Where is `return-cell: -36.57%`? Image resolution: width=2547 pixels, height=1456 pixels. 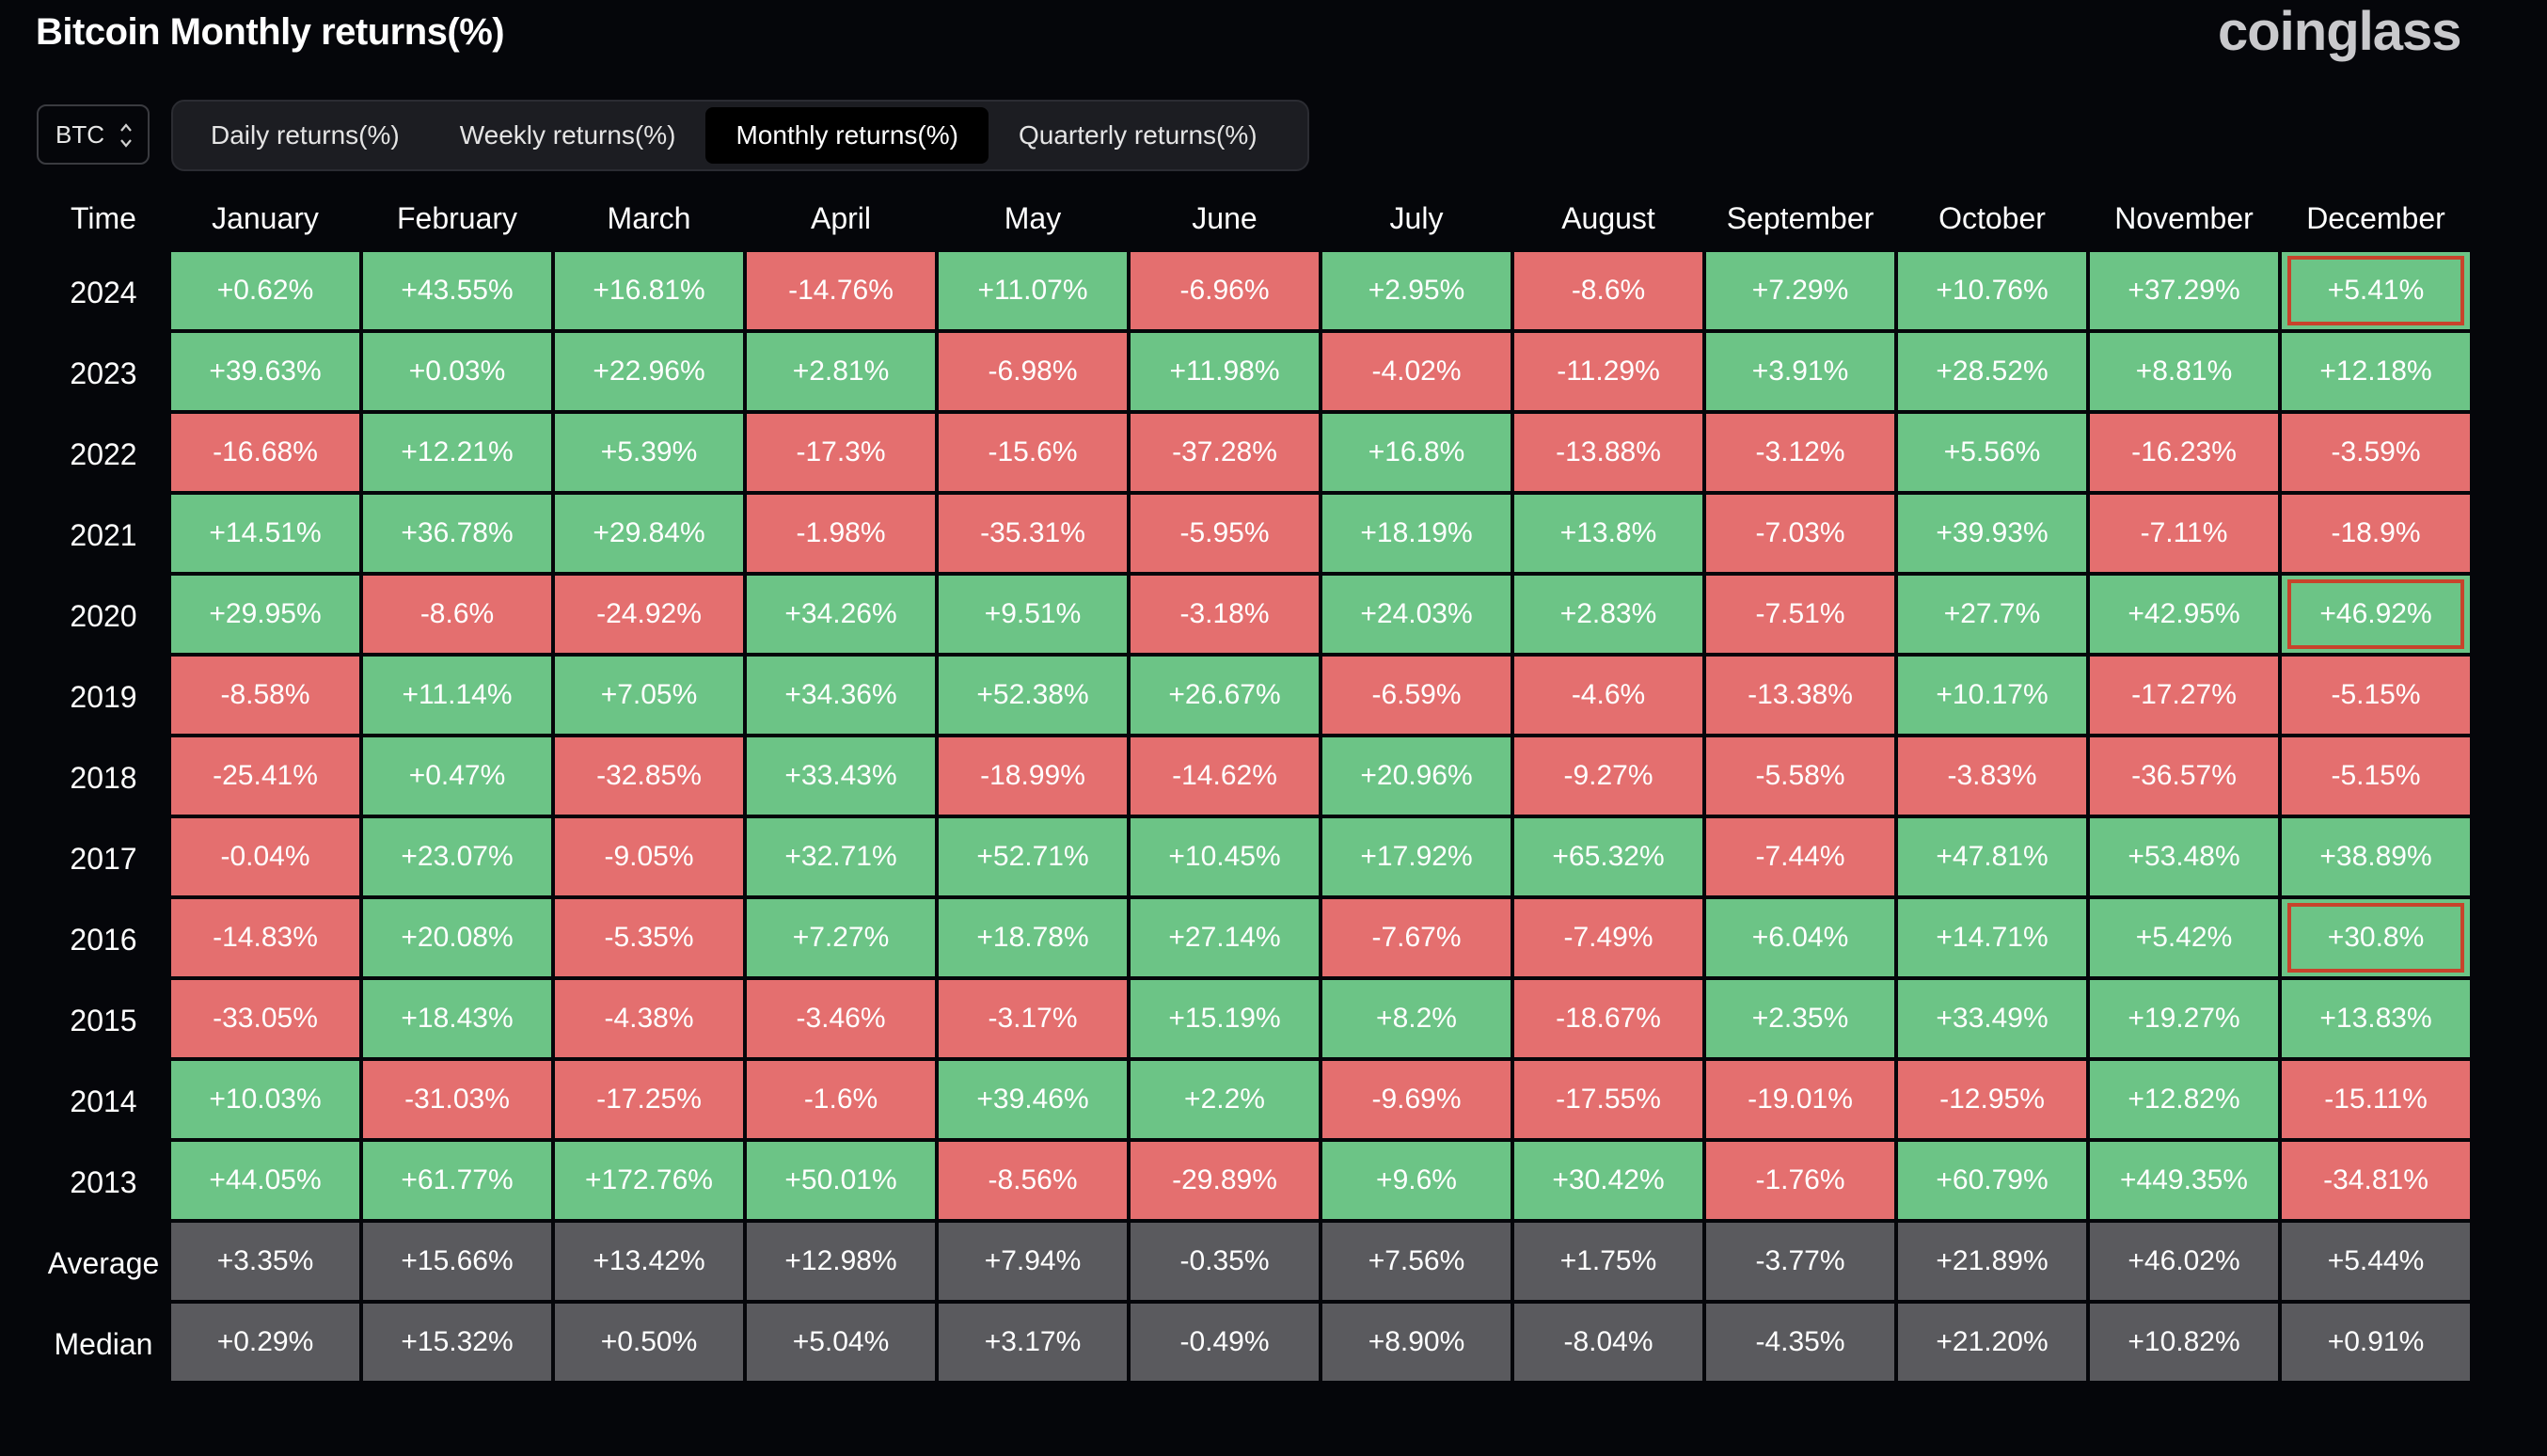 return-cell: -36.57% is located at coordinates (2184, 776).